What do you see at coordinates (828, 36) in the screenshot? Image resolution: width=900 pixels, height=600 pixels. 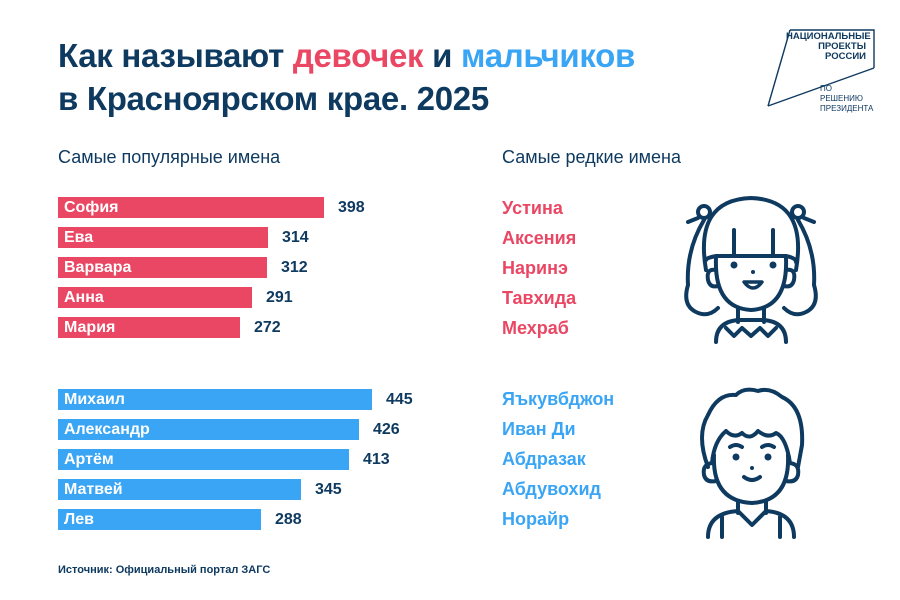 I see `logo-line: НАЦИОНАЛЬНЫЕ` at bounding box center [828, 36].